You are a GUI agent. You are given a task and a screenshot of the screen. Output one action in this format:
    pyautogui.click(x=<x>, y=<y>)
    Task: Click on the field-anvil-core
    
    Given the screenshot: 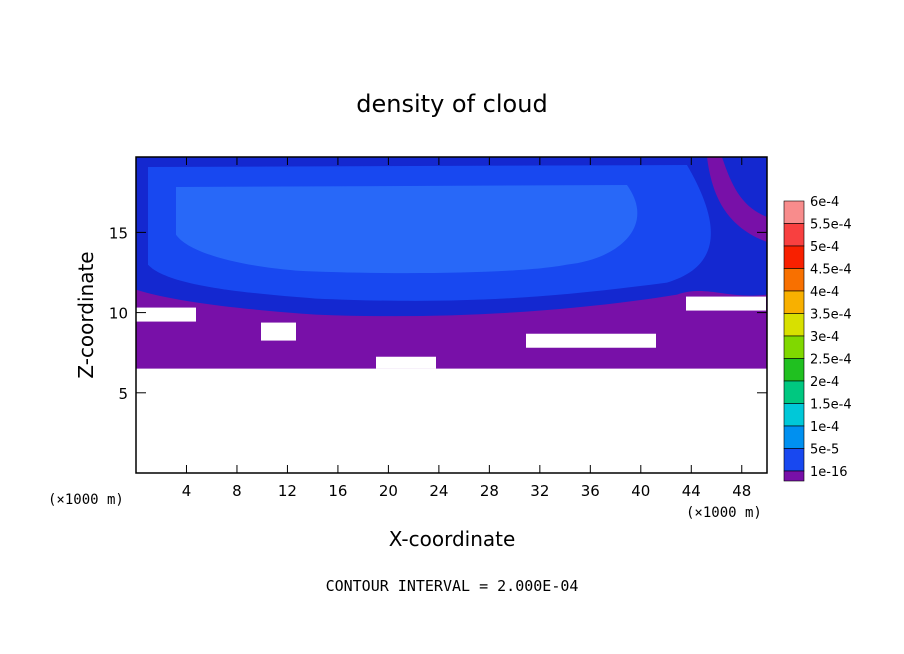 What is the action you would take?
    pyautogui.click(x=407, y=229)
    